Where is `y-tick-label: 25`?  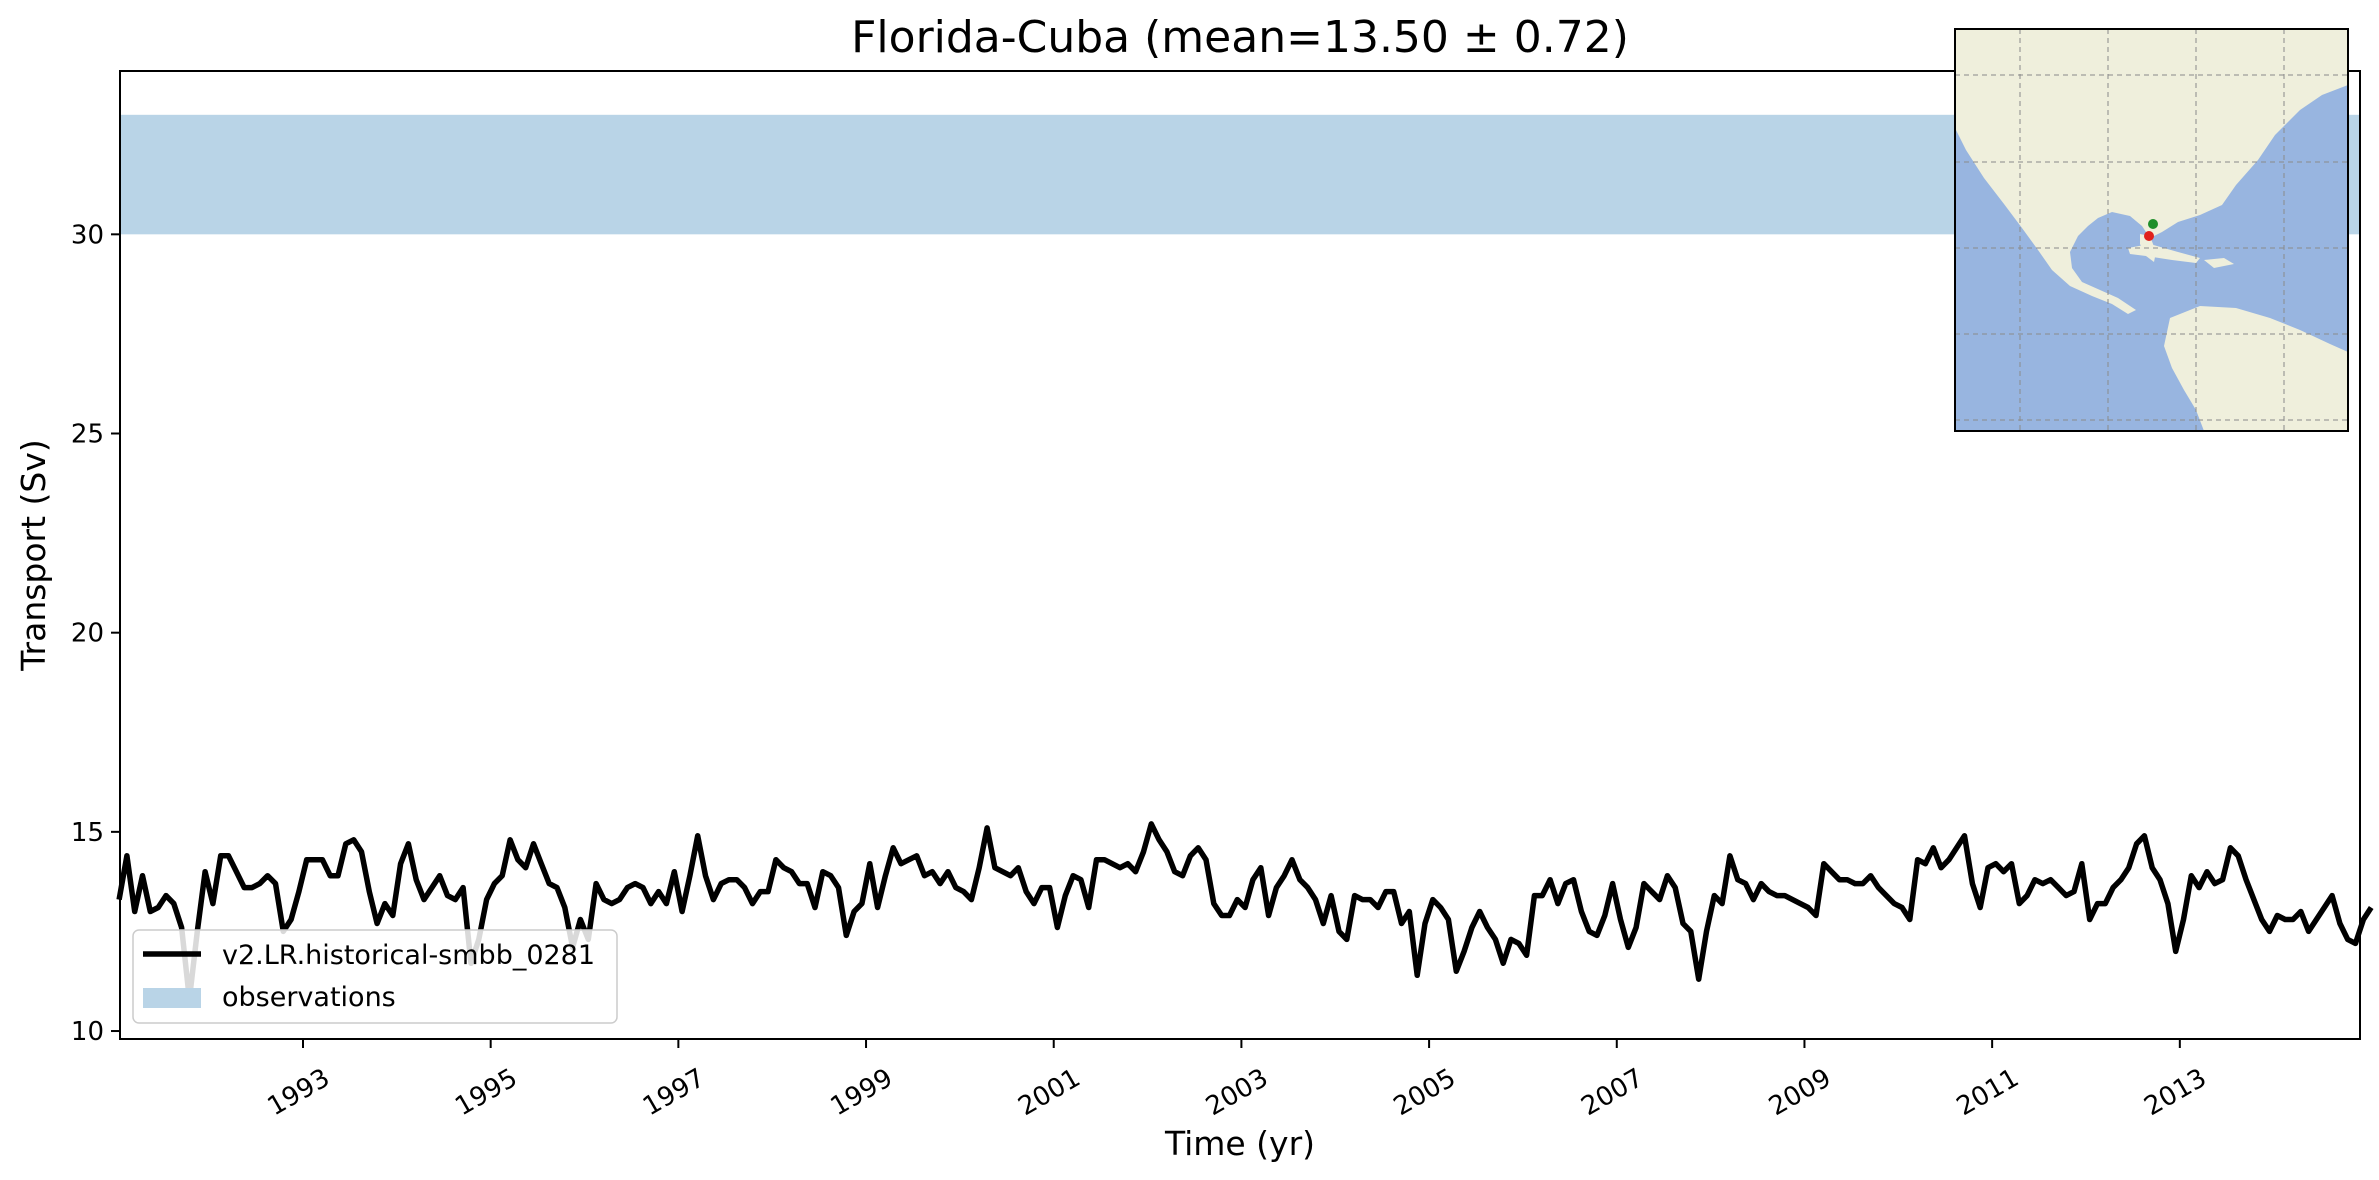 y-tick-label: 25 is located at coordinates (87, 435).